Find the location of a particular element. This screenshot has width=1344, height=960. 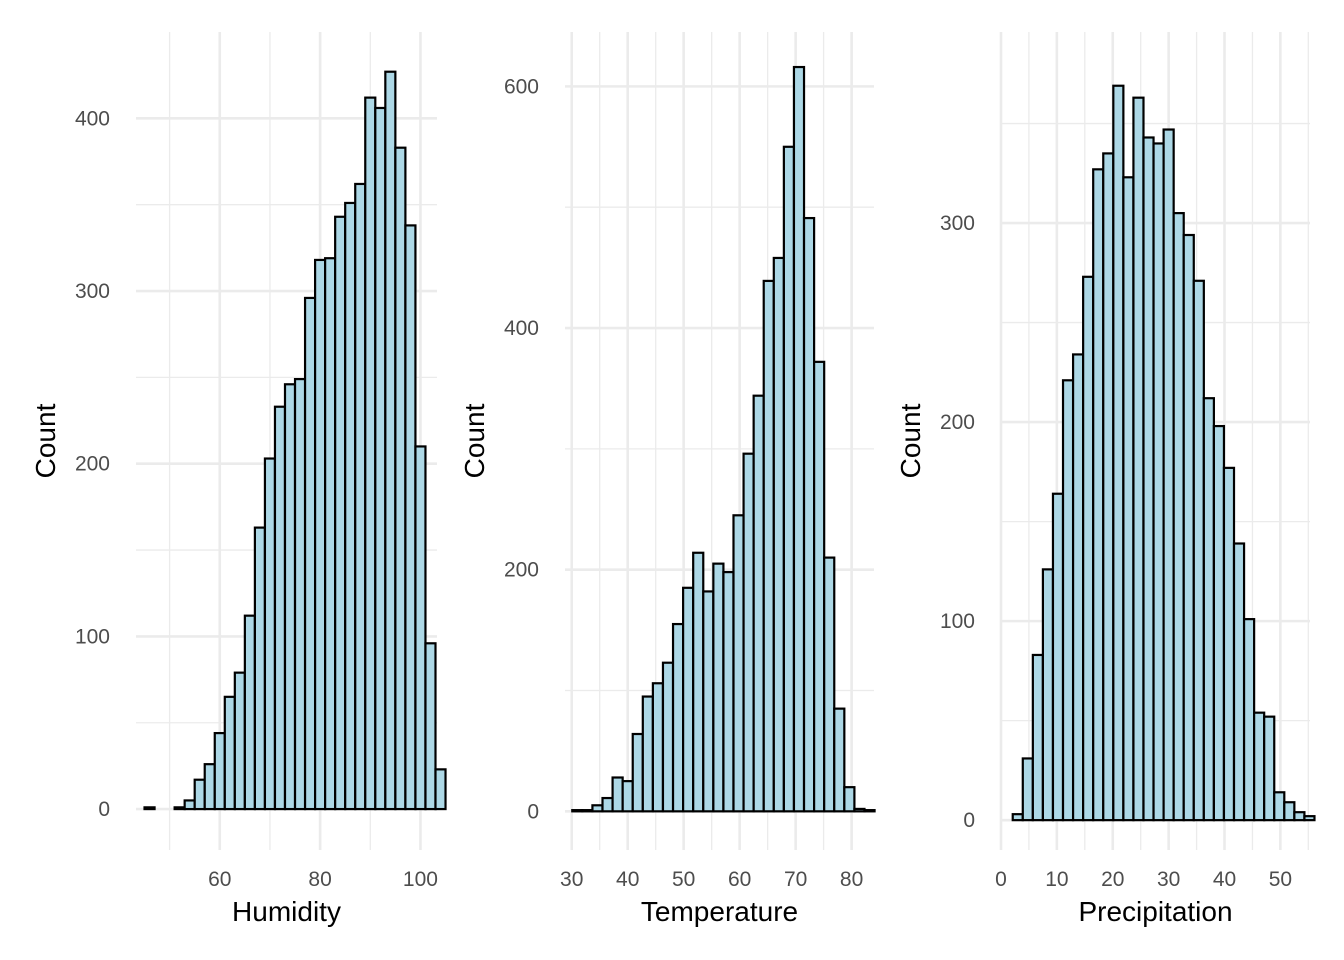

humidity-y-axis-title: Count is located at coordinates (45, 440).